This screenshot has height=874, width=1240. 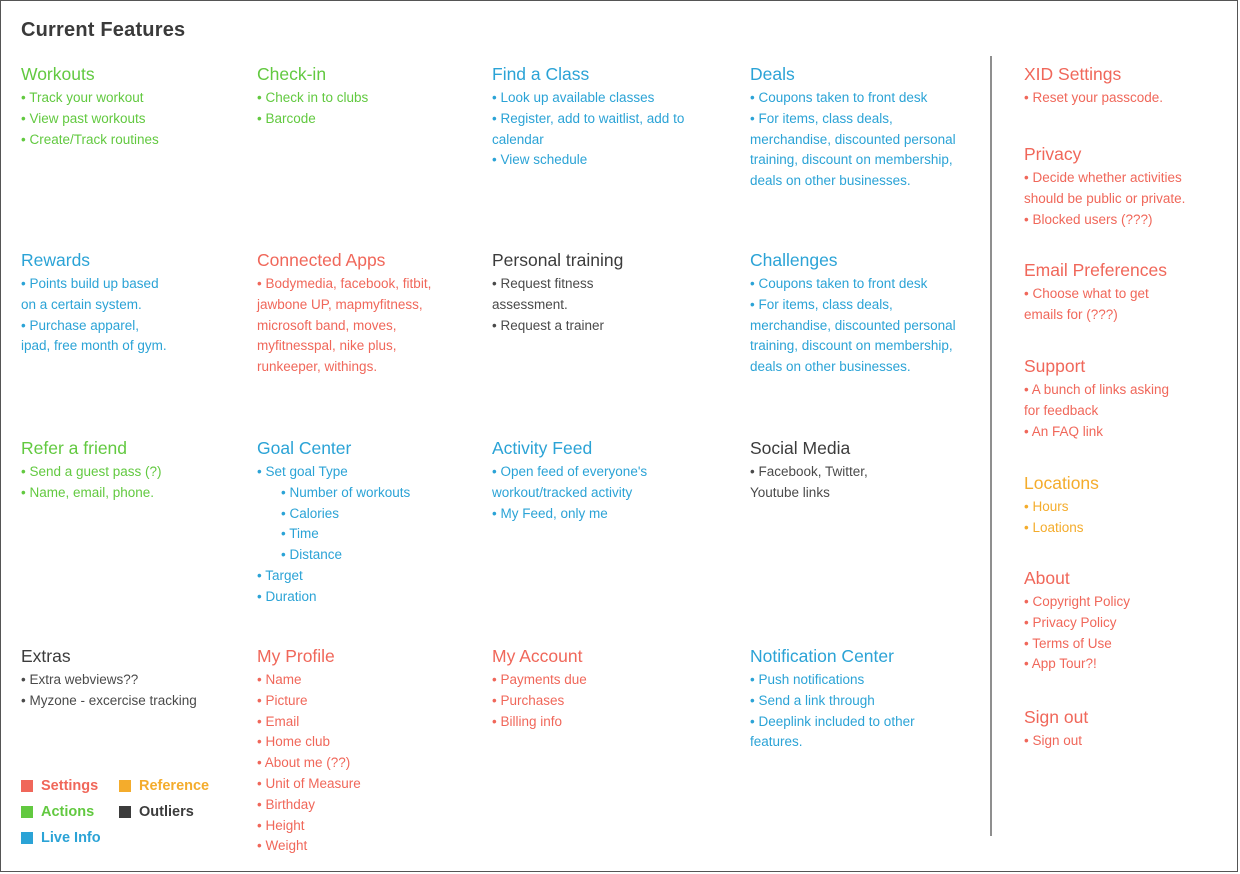 I want to click on section-title: Support, so click(x=1055, y=366).